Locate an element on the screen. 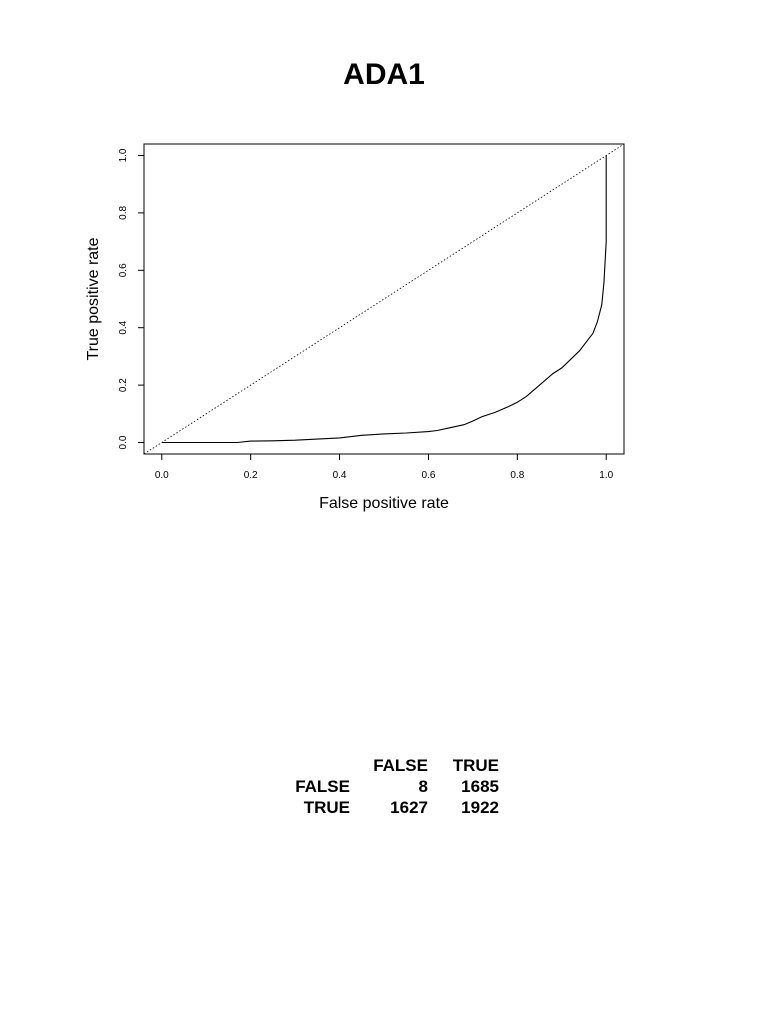 The height and width of the screenshot is (1024, 768). y-tick-label: 0.0 is located at coordinates (123, 442).